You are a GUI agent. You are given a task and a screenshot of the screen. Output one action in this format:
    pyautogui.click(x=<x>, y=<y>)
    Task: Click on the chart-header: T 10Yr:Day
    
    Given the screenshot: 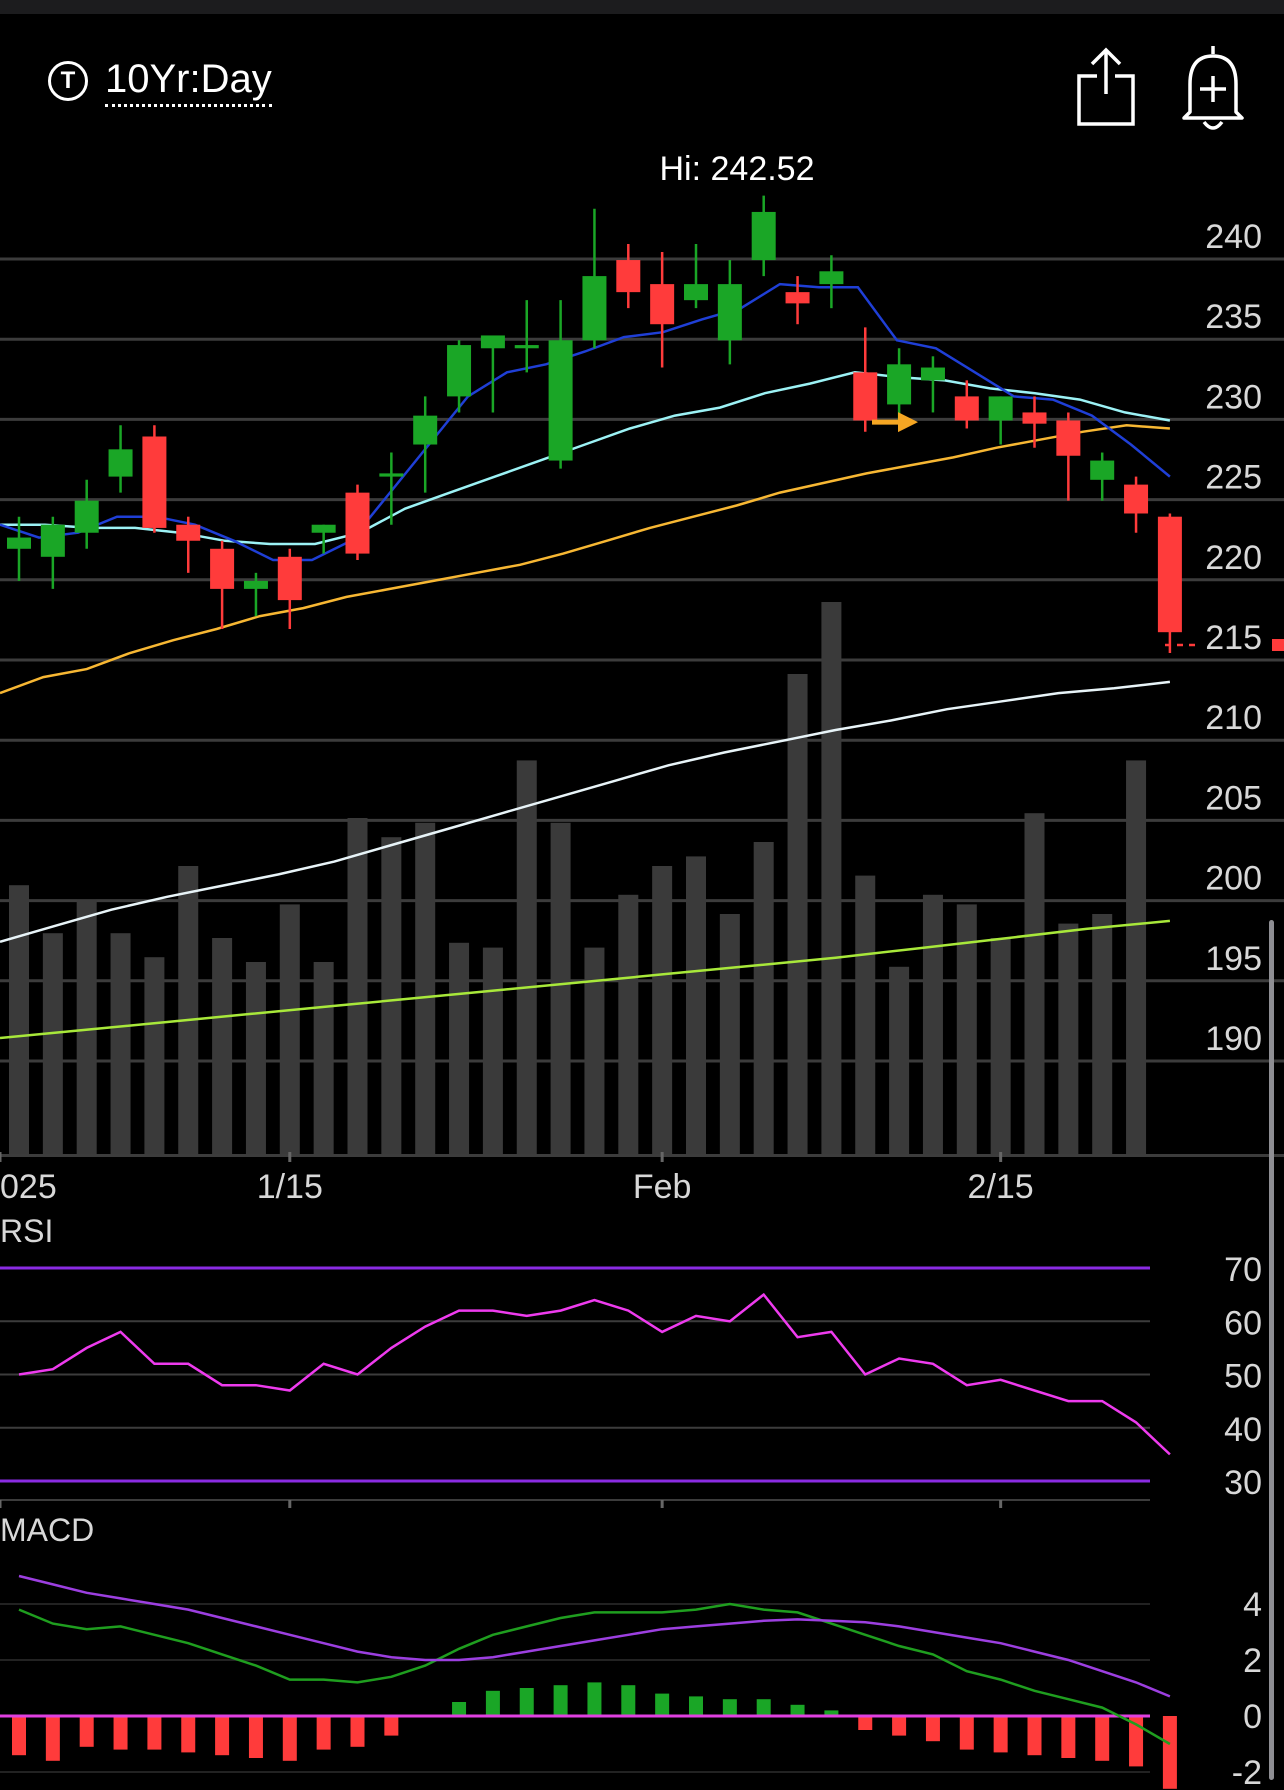 What is the action you would take?
    pyautogui.click(x=642, y=89)
    